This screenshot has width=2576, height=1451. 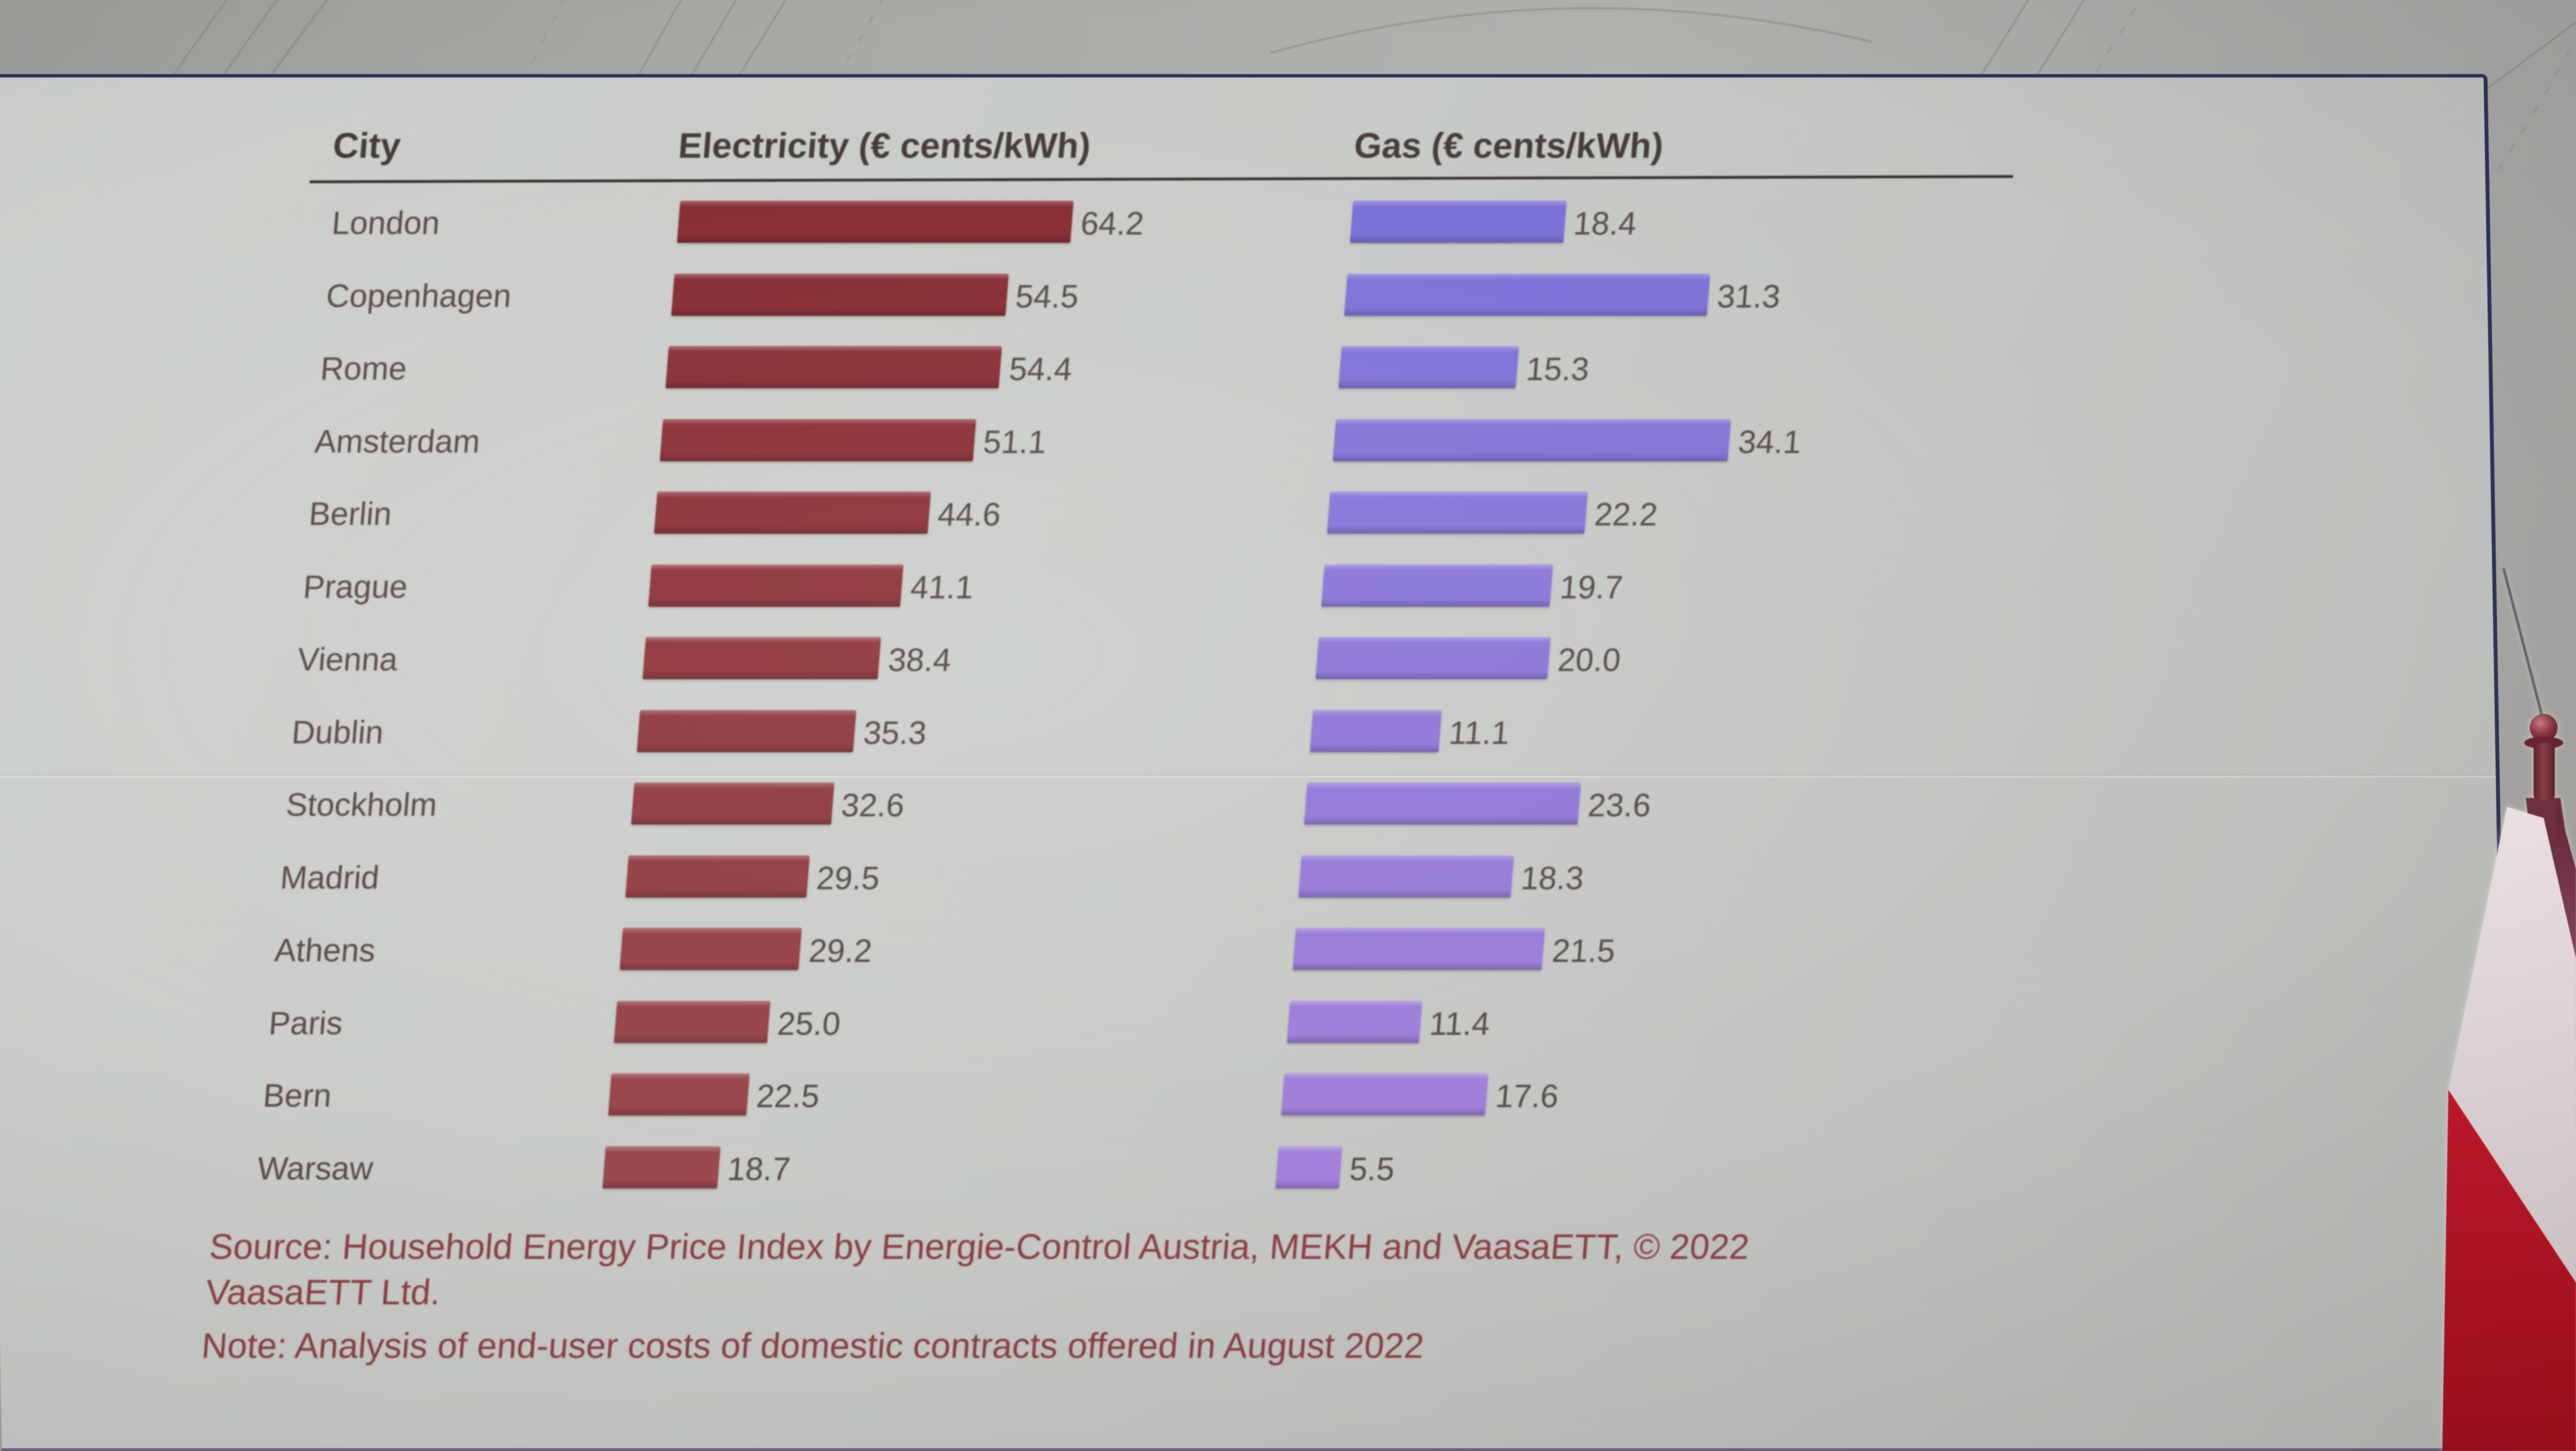 What do you see at coordinates (1557, 369) in the screenshot?
I see `gas-value-label: 15.3` at bounding box center [1557, 369].